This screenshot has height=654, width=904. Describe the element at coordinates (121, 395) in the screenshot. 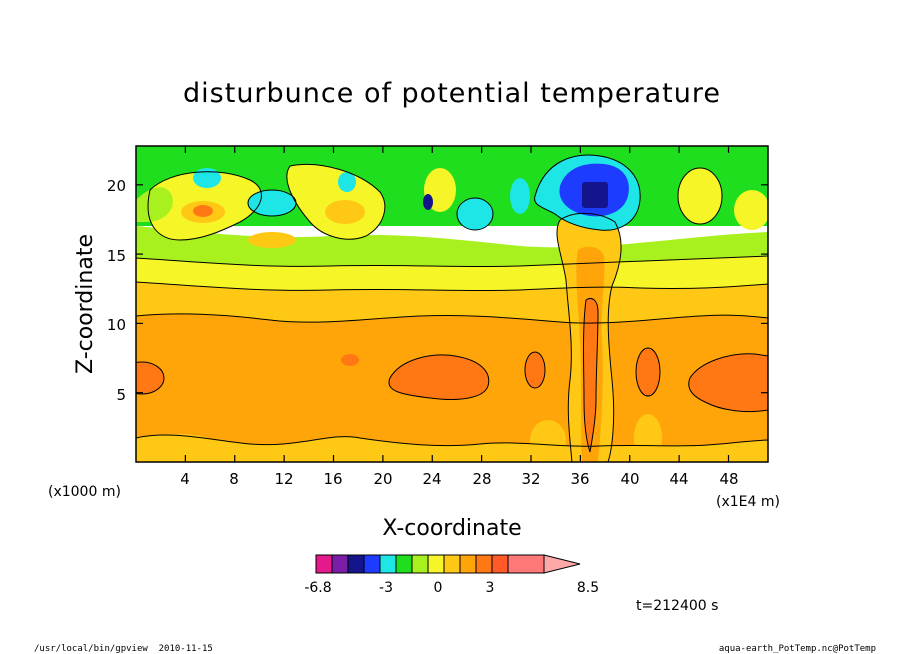

I see `y-tick-label: 5` at that location.